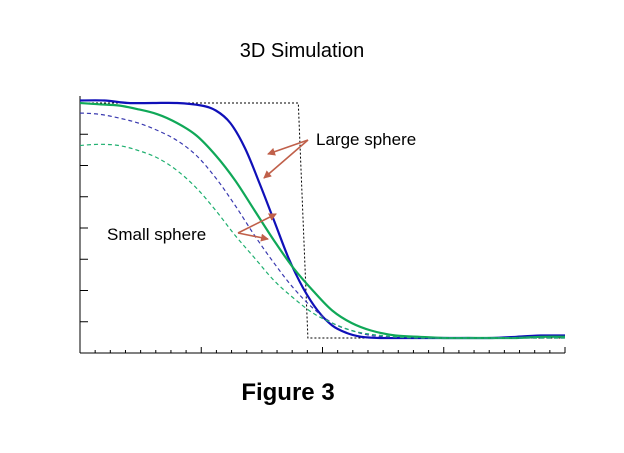 This screenshot has height=453, width=624. What do you see at coordinates (156, 234) in the screenshot?
I see `annotation-small-sphere: Small sphere` at bounding box center [156, 234].